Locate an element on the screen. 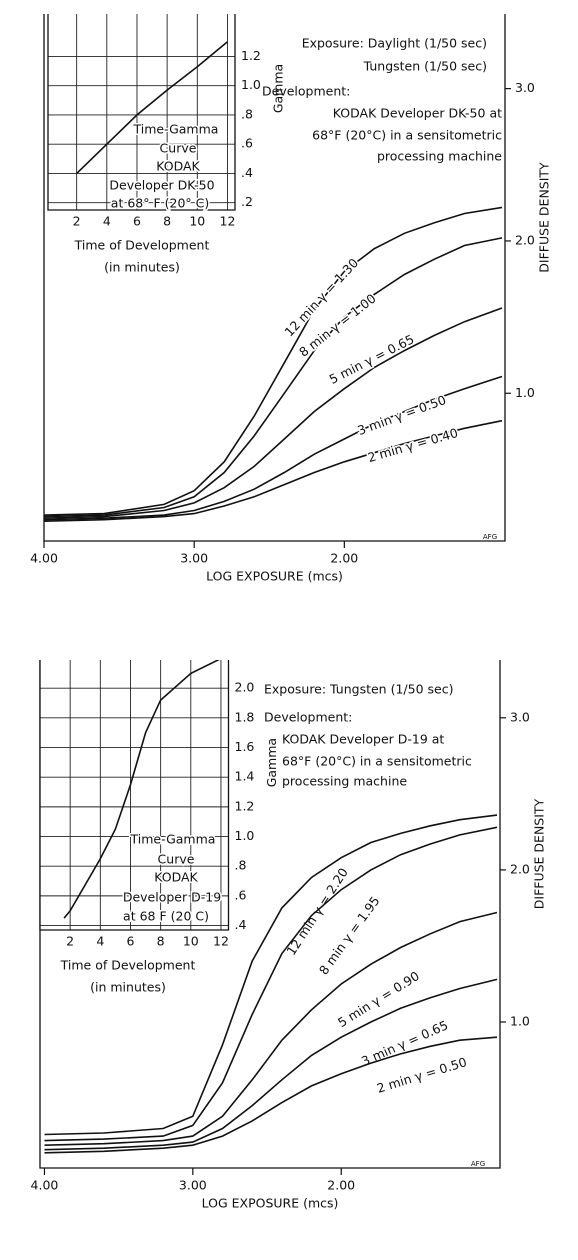  inset-note: at 68° F (20° C) is located at coordinates (160, 203).